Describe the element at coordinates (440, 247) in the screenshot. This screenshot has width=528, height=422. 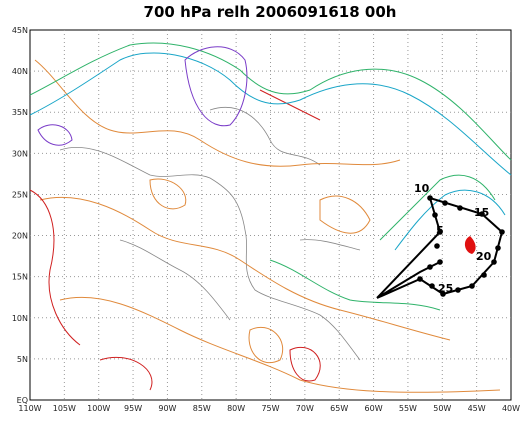
I see `storm-track` at that location.